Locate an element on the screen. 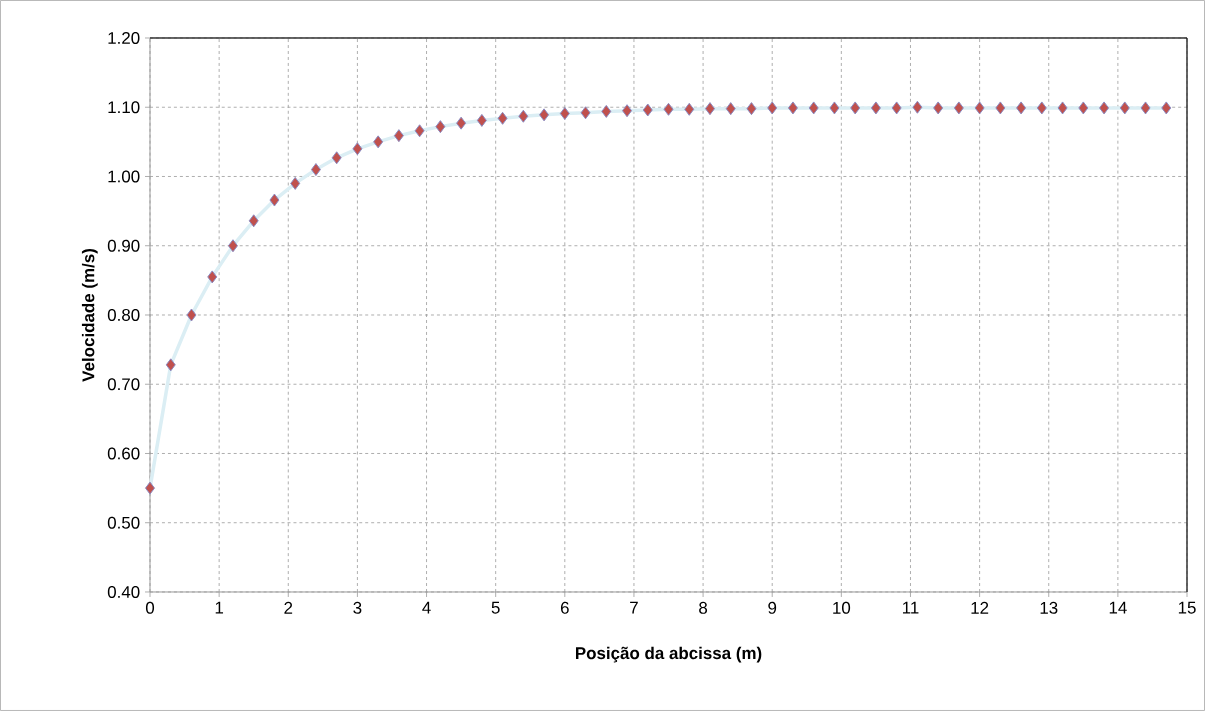 The height and width of the screenshot is (711, 1205). x-tick-label: 1 is located at coordinates (219, 607).